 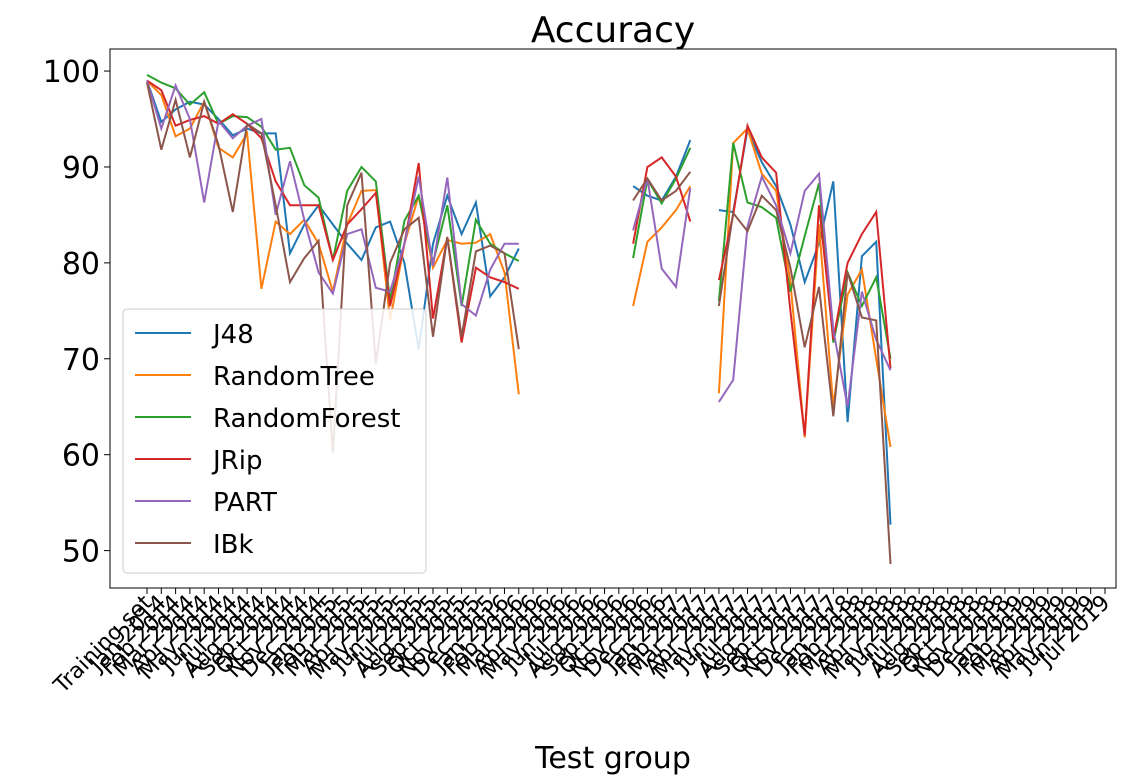 What do you see at coordinates (81, 456) in the screenshot?
I see `y-tick-label: 60` at bounding box center [81, 456].